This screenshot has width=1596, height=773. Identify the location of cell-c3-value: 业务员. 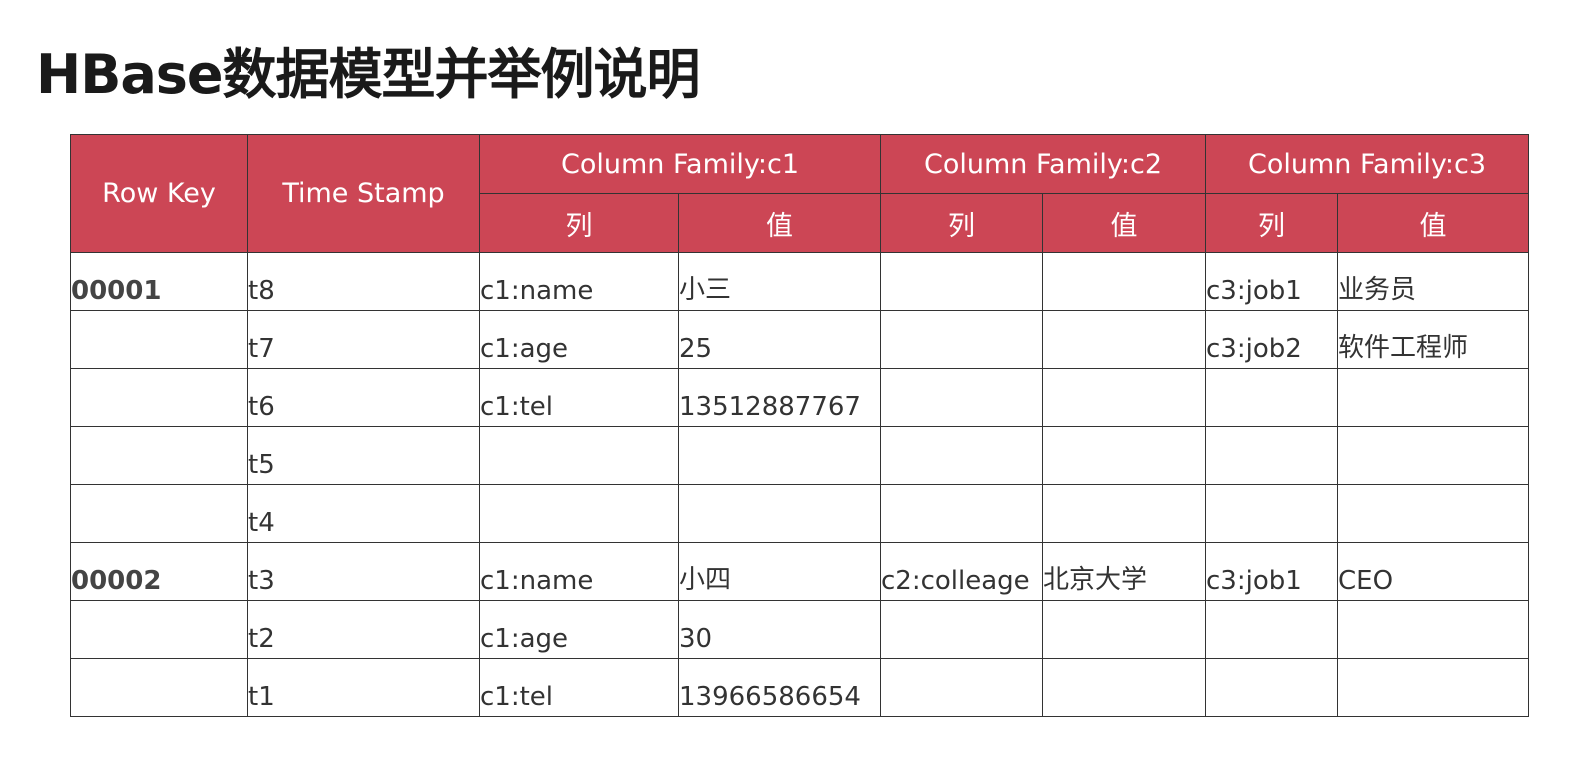
(1433, 281).